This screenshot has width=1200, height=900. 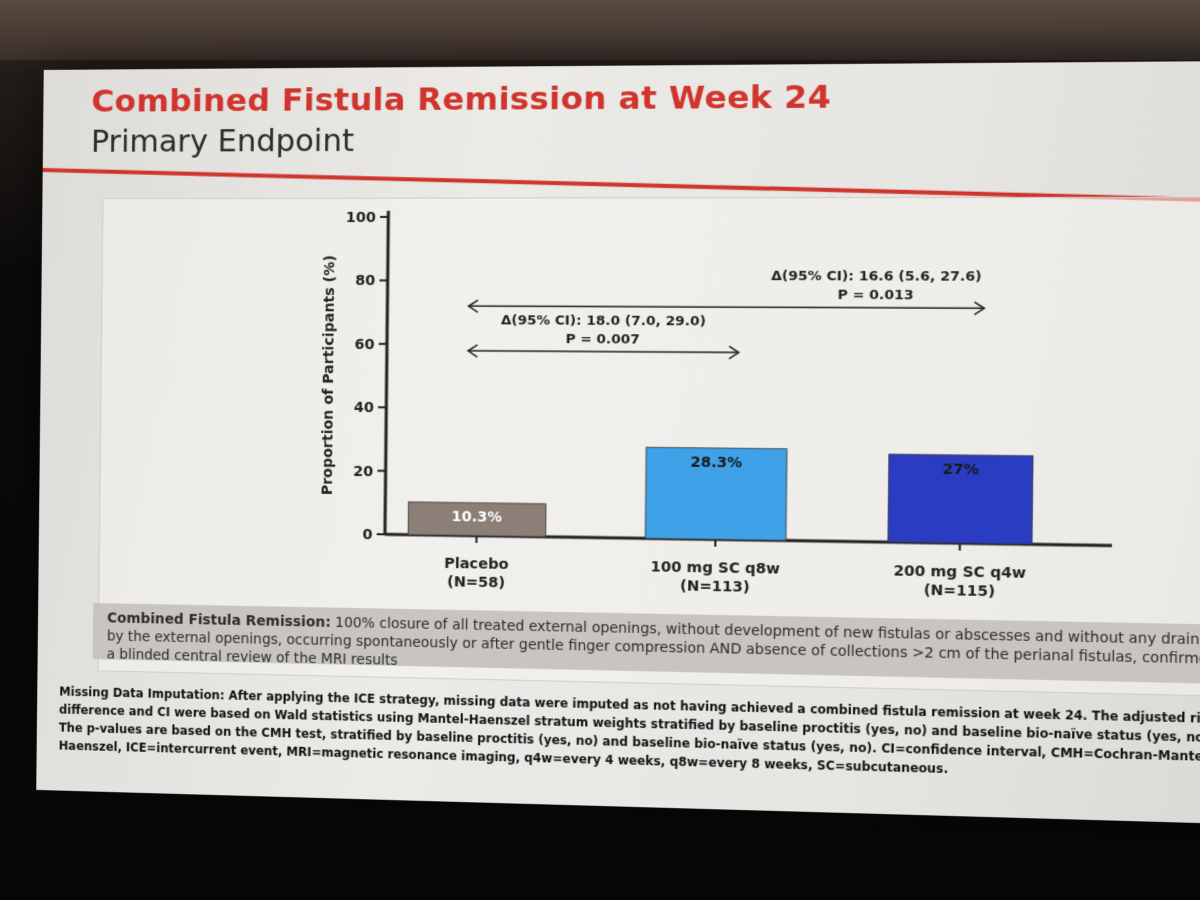 I want to click on x-tick-label: 100 mg SC q8w, so click(x=715, y=568).